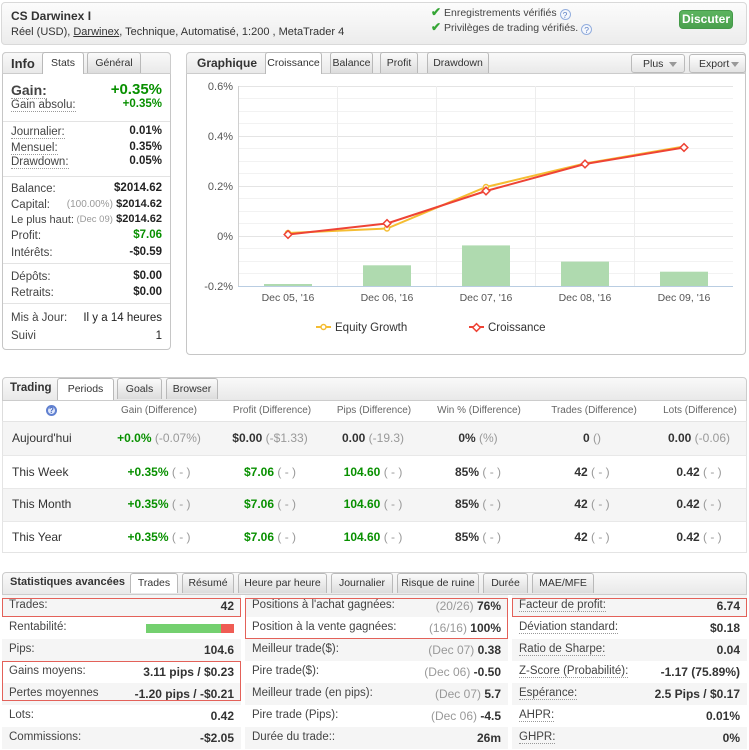 The height and width of the screenshot is (750, 749). I want to click on svg-text: Dec 06, '16, so click(387, 298).